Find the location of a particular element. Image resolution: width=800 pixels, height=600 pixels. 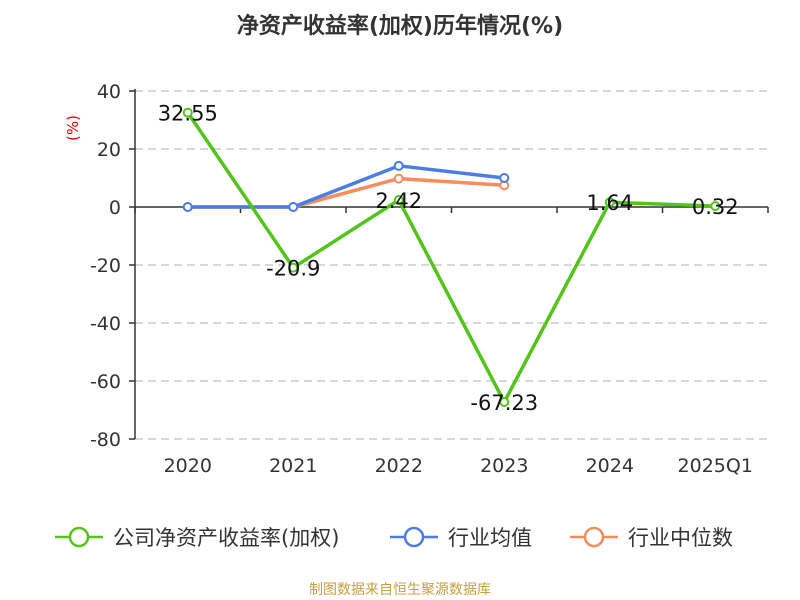

legend-label: 公司净资产收益率(加权) is located at coordinates (226, 538).